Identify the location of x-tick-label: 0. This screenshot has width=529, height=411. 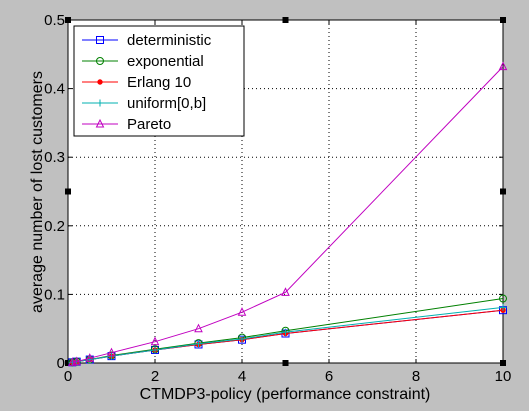
(68, 376).